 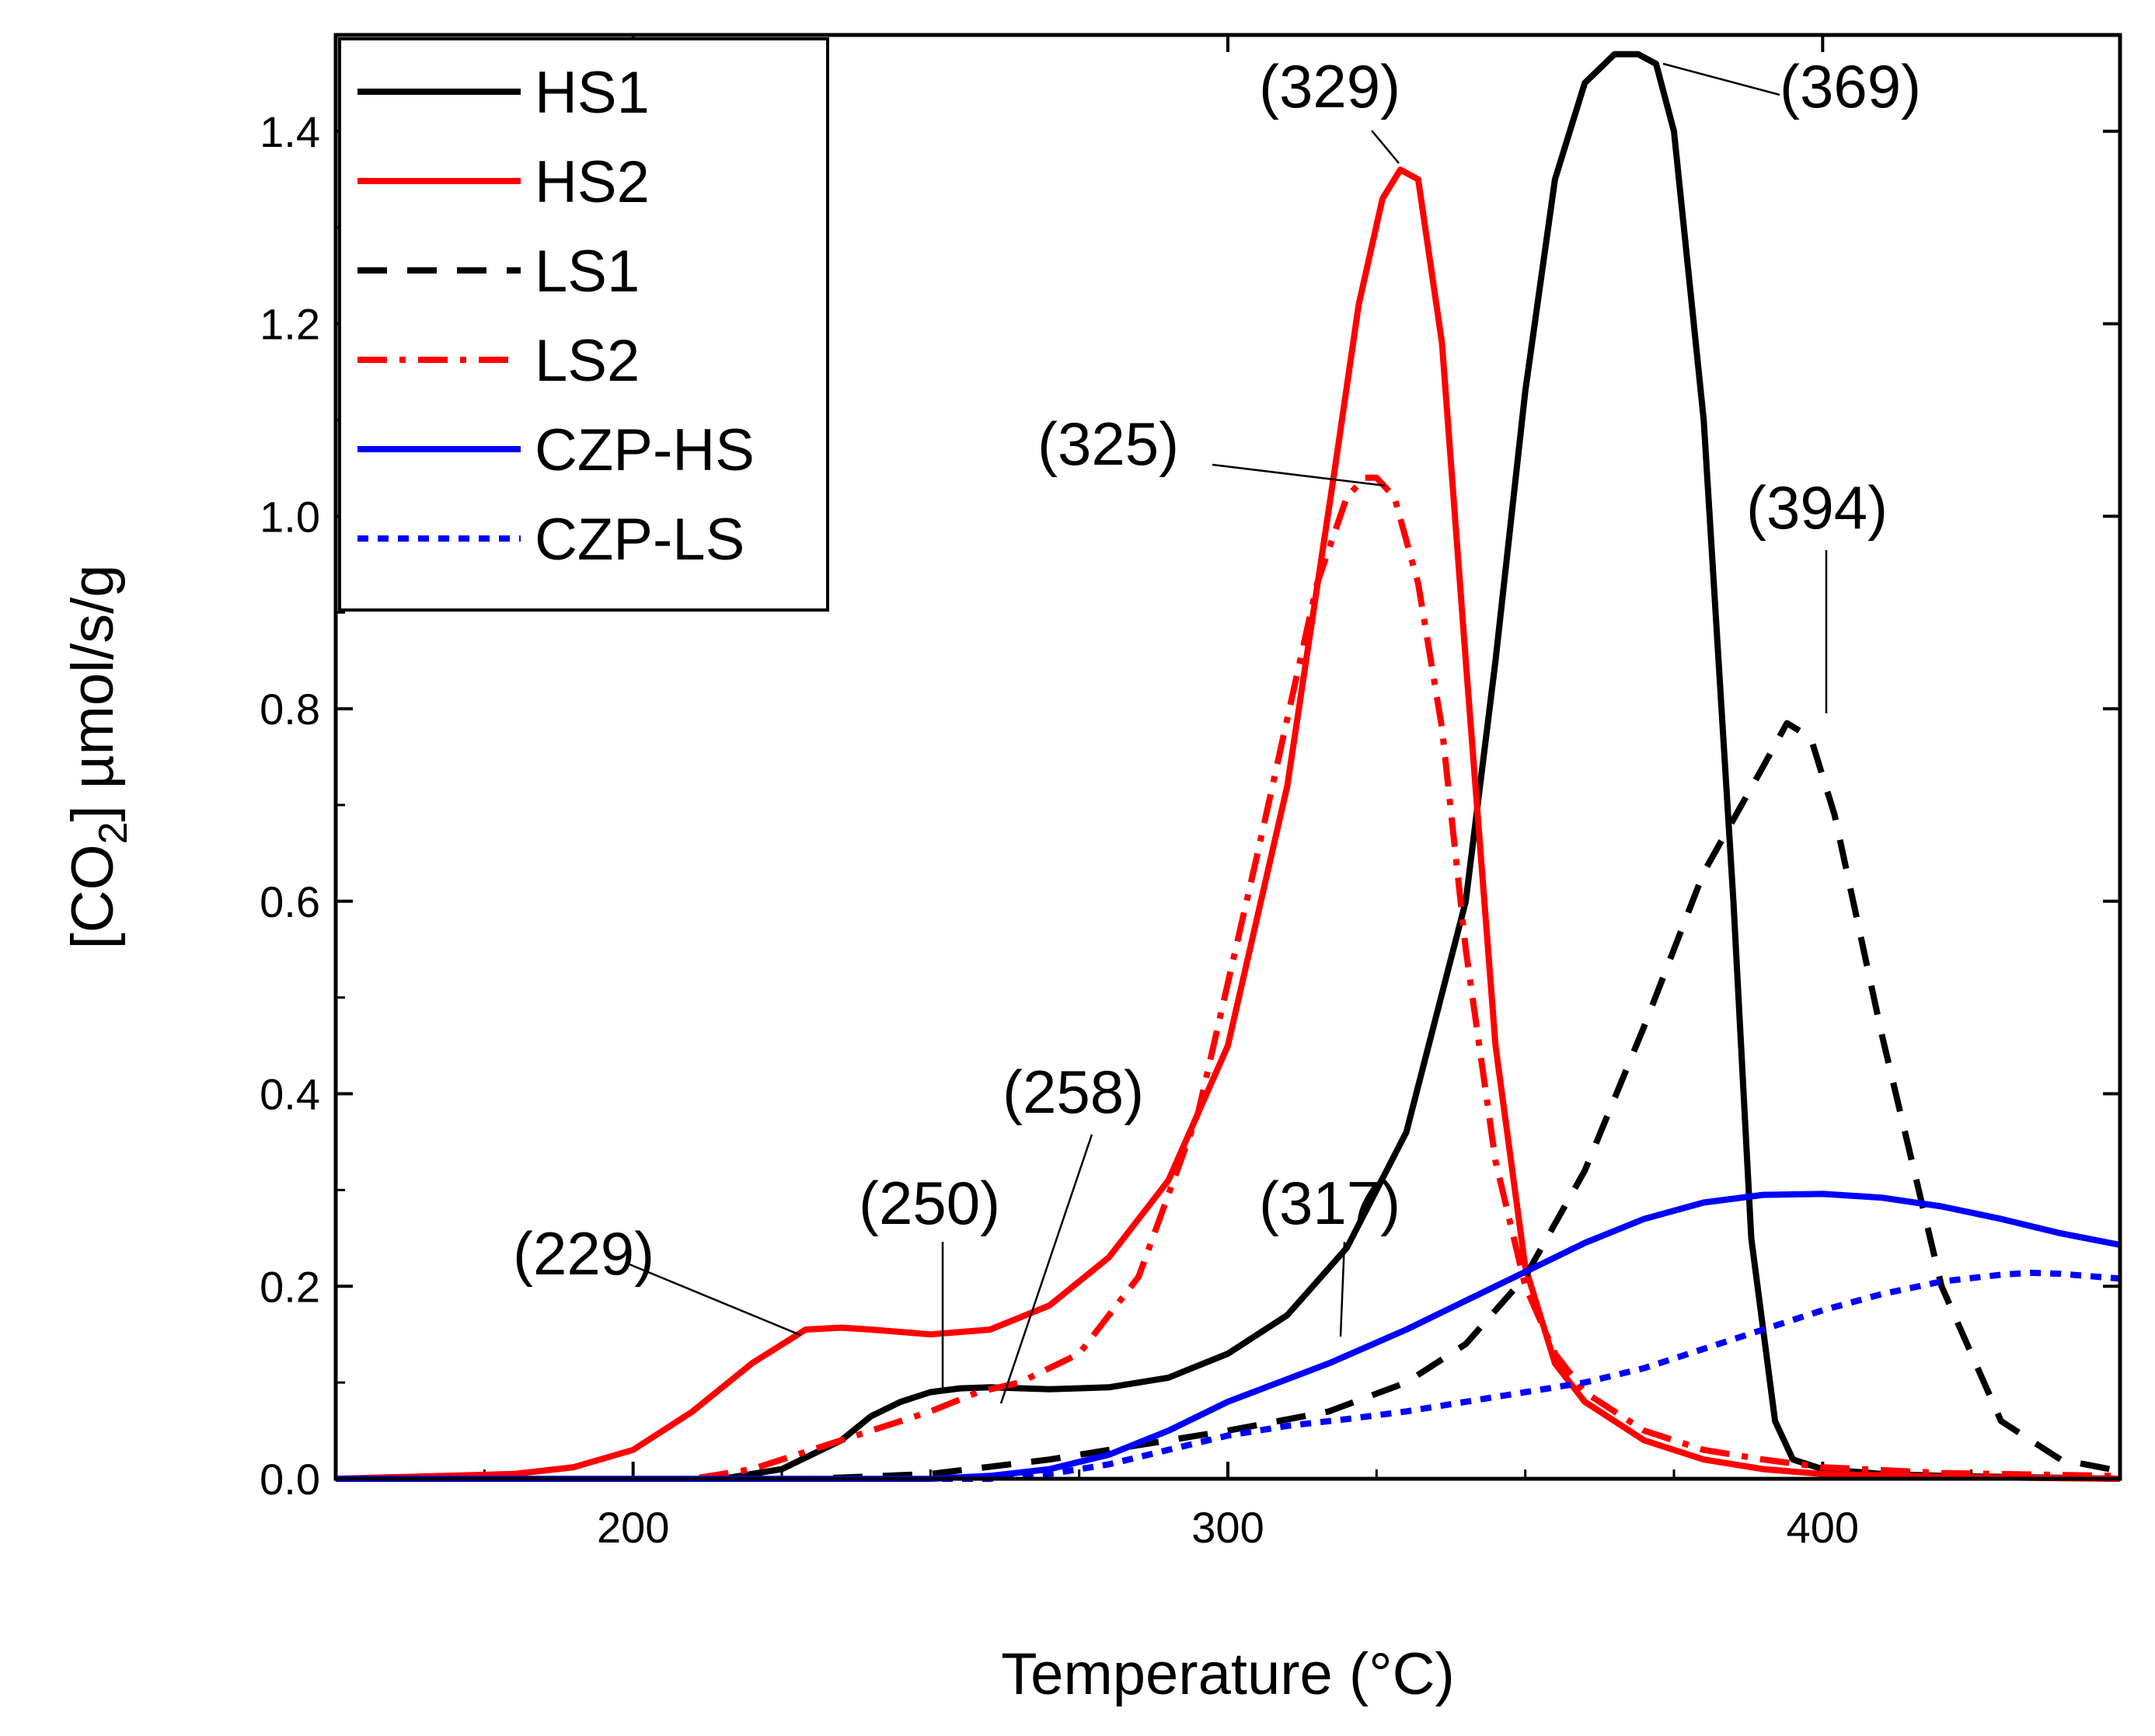 What do you see at coordinates (93, 897) in the screenshot?
I see `y-axis-title-prefix: [CO` at bounding box center [93, 897].